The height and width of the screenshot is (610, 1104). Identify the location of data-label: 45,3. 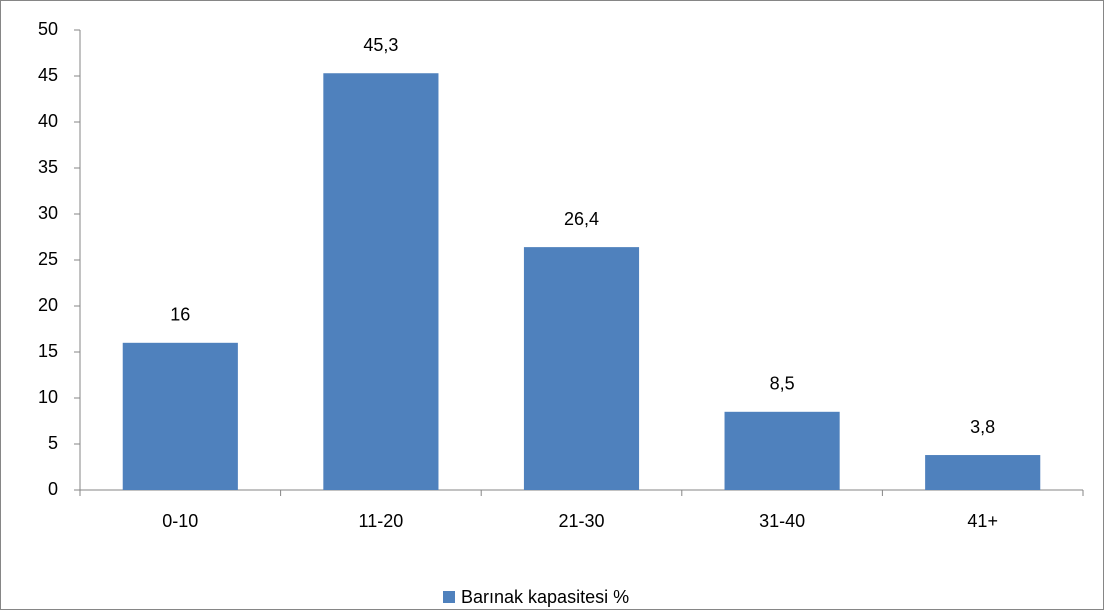
(380, 45).